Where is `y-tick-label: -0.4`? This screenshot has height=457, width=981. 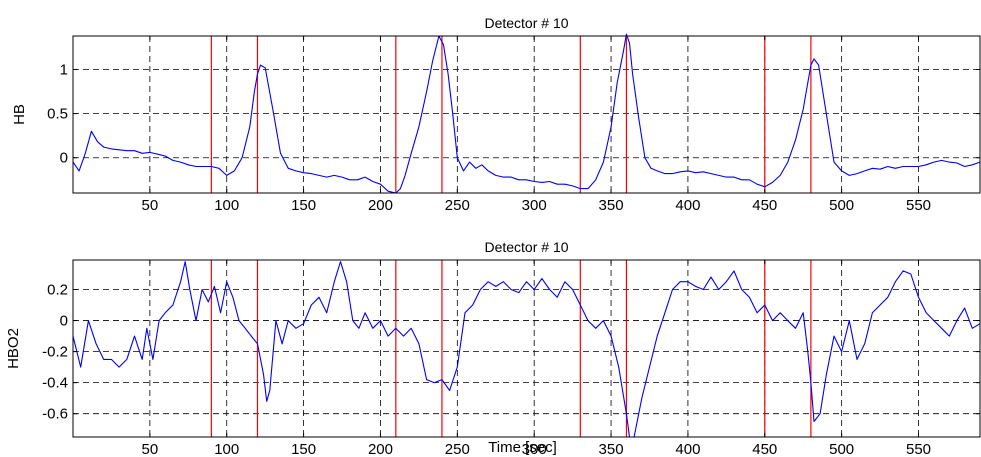 y-tick-label: -0.4 is located at coordinates (55, 383).